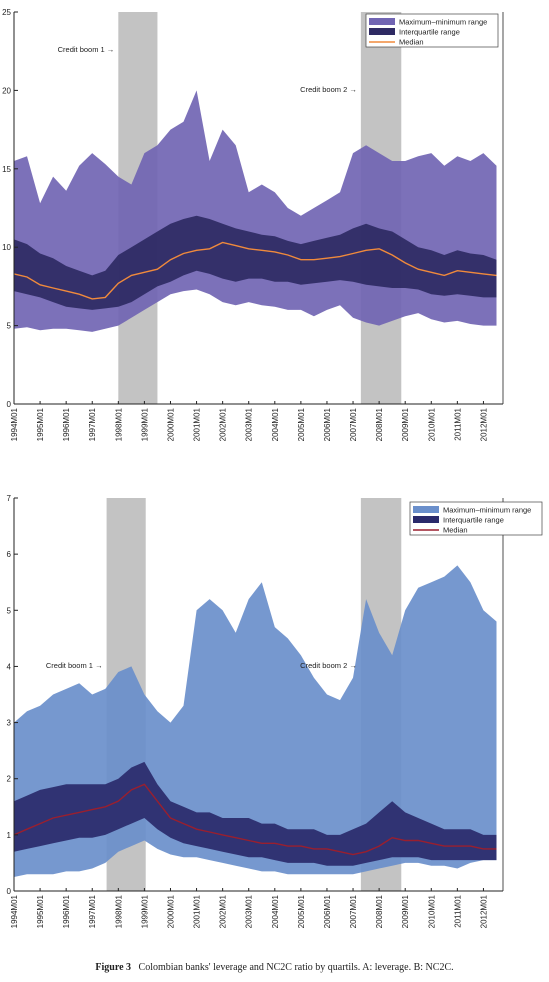 This screenshot has height=982, width=549. Describe the element at coordinates (6, 12) in the screenshot. I see `y-tick-label: 25` at that location.